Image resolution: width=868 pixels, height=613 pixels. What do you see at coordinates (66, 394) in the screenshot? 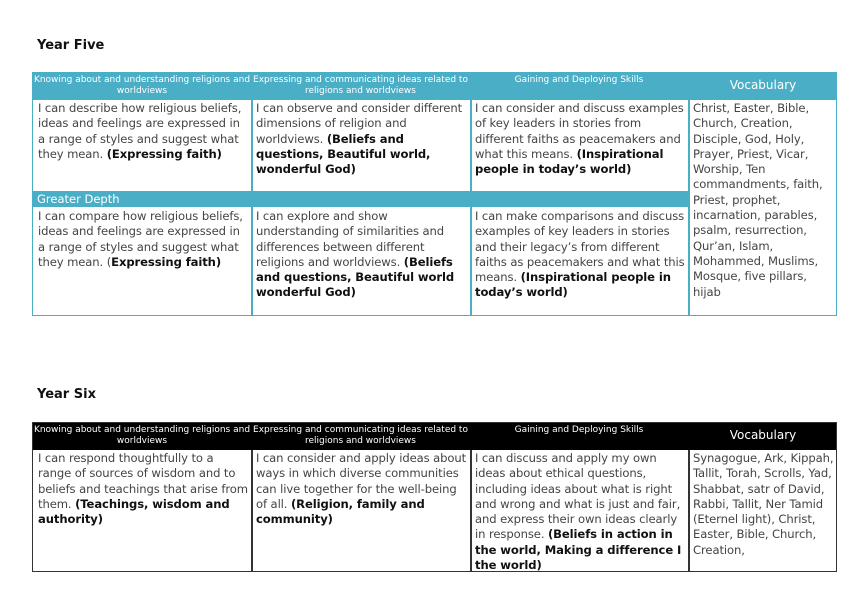
I see `year-six-title: Year Six` at bounding box center [66, 394].